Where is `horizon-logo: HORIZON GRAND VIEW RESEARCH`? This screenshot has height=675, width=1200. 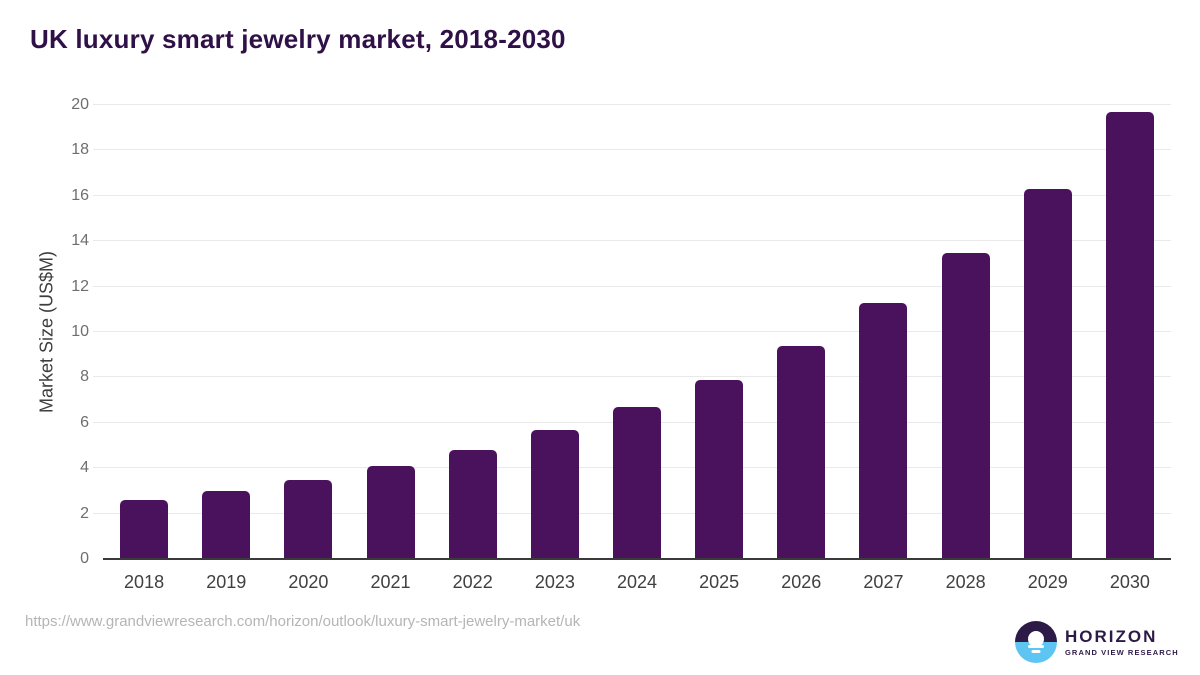
horizon-logo: HORIZON GRAND VIEW RESEARCH is located at coordinates (1097, 642).